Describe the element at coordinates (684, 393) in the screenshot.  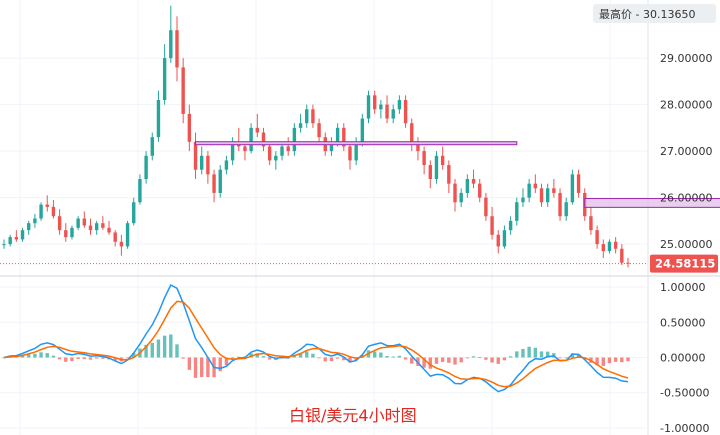
I see `macd-tick-label: -0.50000` at that location.